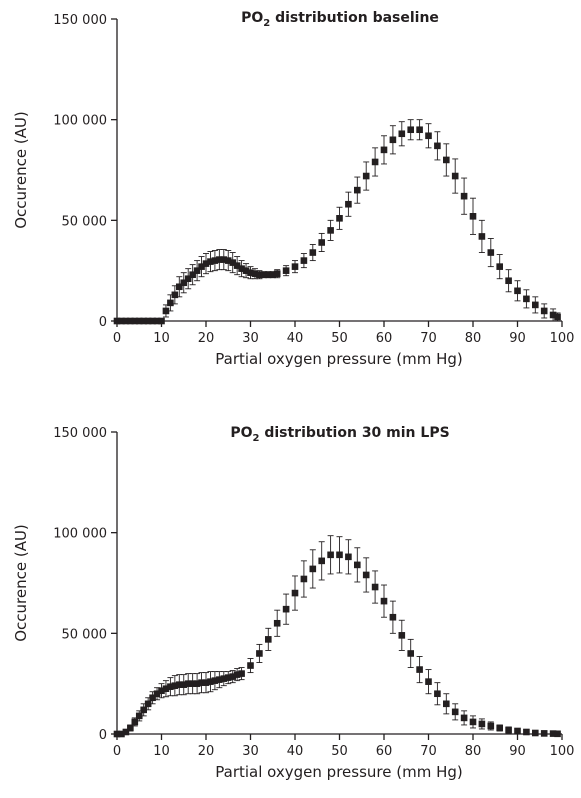 This screenshot has height=798, width=581. I want to click on x-tick-label: 90, so click(517, 338).